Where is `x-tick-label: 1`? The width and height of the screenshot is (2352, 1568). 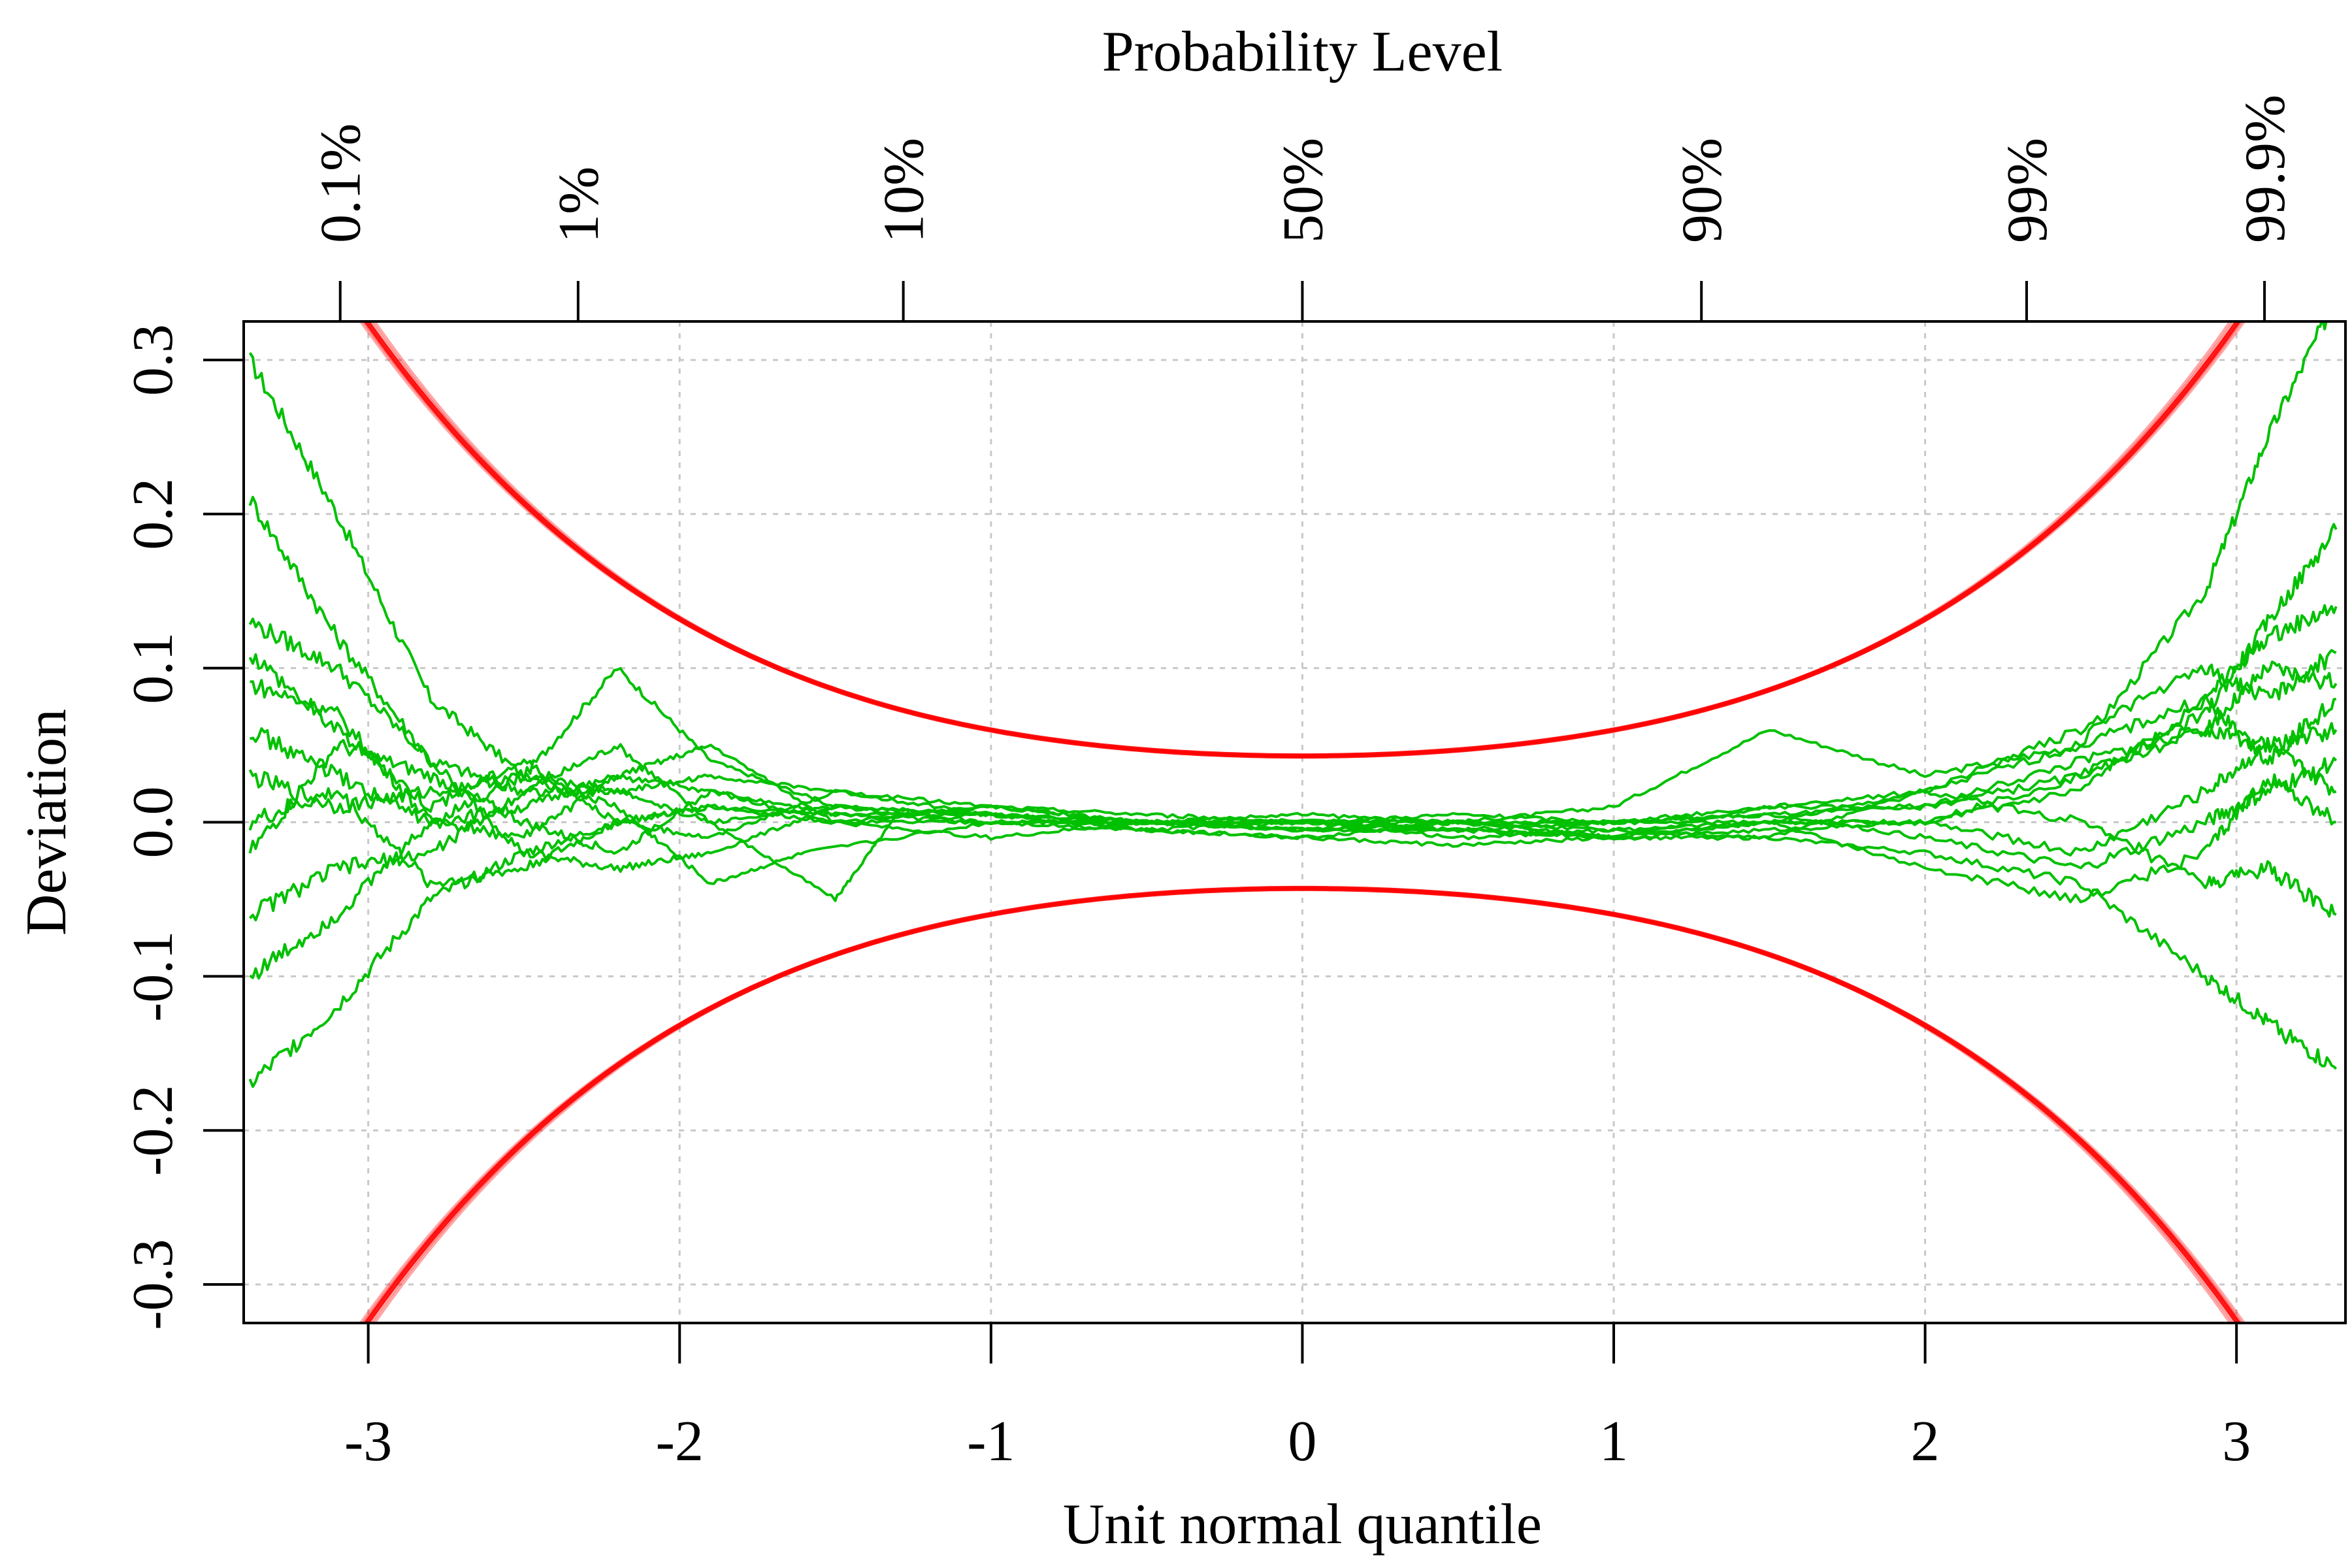 x-tick-label: 1 is located at coordinates (1613, 1441).